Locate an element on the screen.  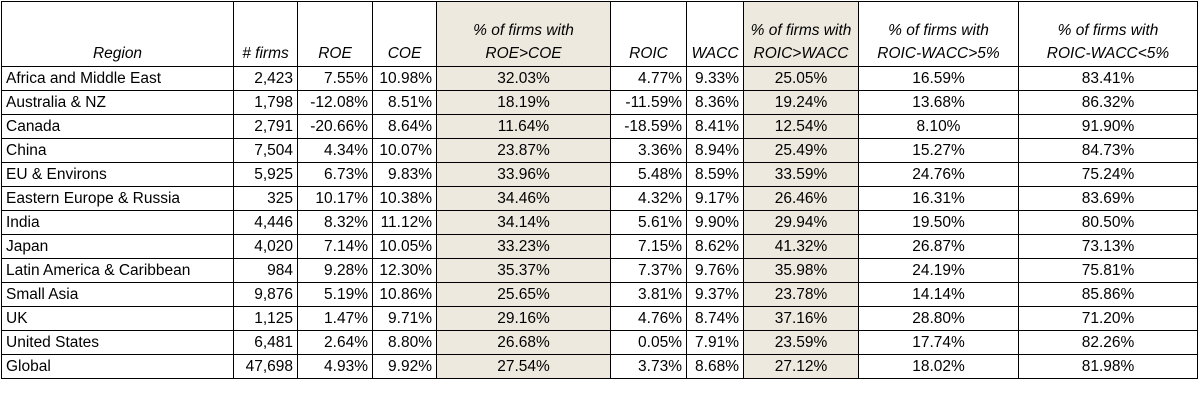
cell-wacc: 9.33% is located at coordinates (715, 78).